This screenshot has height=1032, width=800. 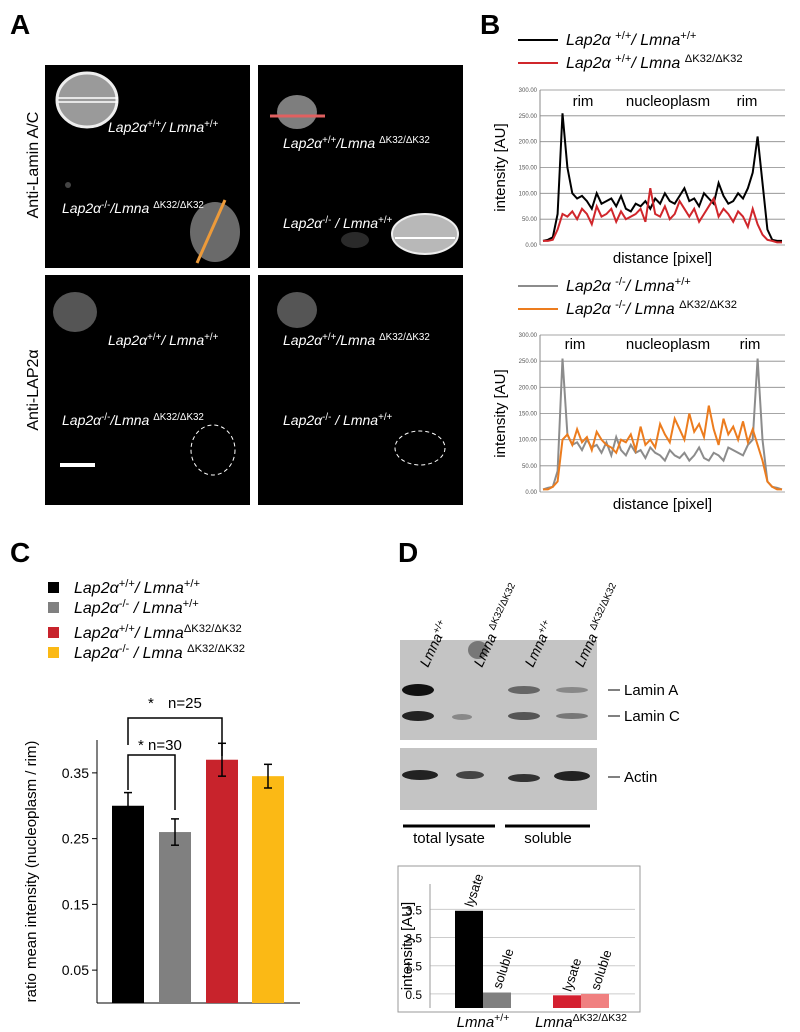 I want to click on legend-entry: Lap2α -/-/ Lmna+/+, so click(x=628, y=285).